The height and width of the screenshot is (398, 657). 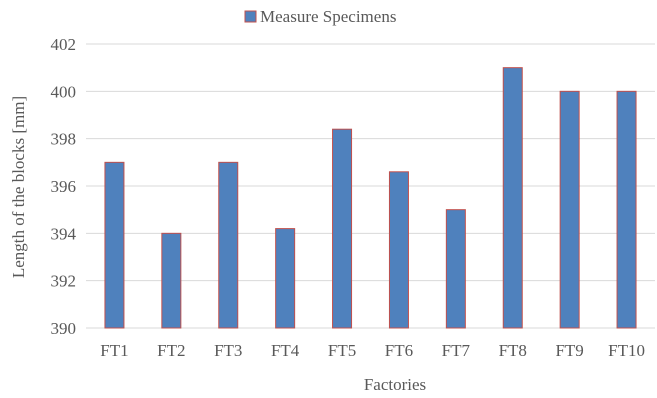 I want to click on bar-ft7, so click(x=455, y=269).